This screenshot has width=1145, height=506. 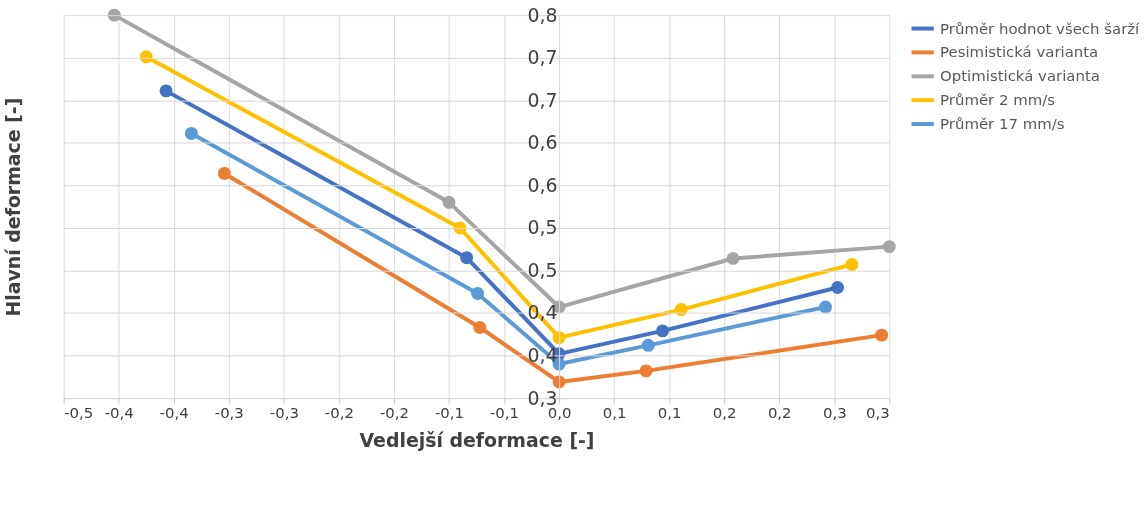 I want to click on legend-label: Průměr hodnot všech šarží, so click(x=1040, y=28).